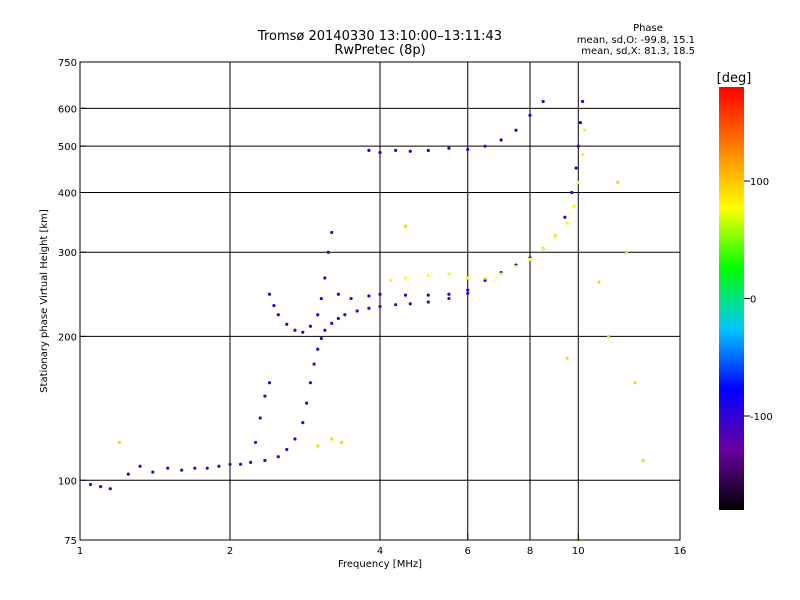 The height and width of the screenshot is (600, 800). Describe the element at coordinates (72, 302) in the screenshot. I see `y-axis-ticks: 75 100 200 300 400 500 600 750` at that location.